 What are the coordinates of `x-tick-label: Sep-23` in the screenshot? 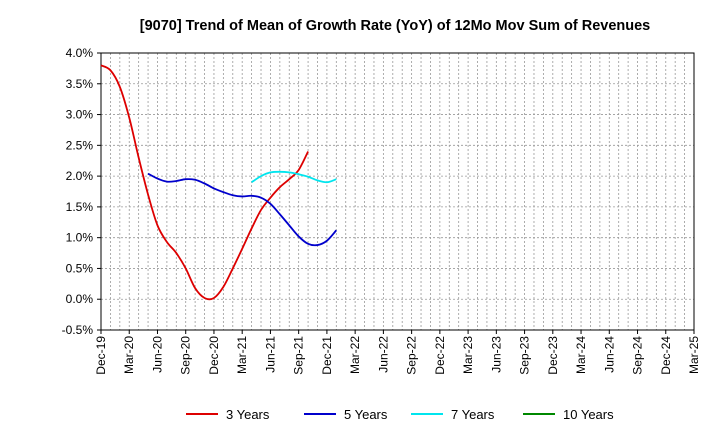 It's located at (525, 355).